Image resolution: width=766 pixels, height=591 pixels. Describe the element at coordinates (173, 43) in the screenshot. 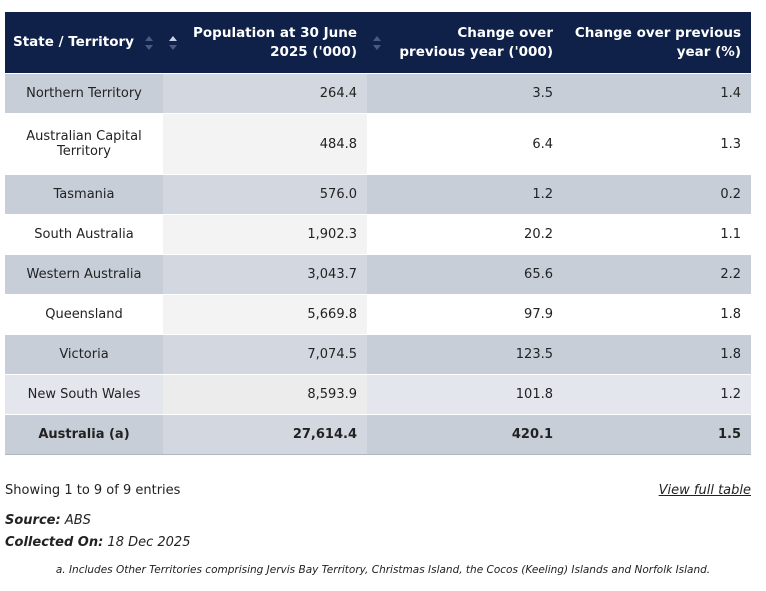

I see `sort-ascending-icon` at that location.